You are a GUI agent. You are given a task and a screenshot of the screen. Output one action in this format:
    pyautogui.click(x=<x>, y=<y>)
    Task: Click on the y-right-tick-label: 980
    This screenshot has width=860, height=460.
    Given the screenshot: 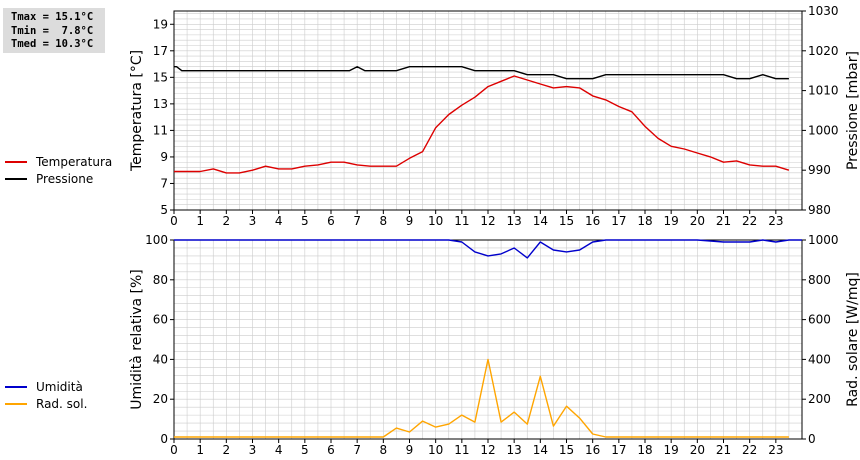 What is the action you would take?
    pyautogui.click(x=819, y=210)
    